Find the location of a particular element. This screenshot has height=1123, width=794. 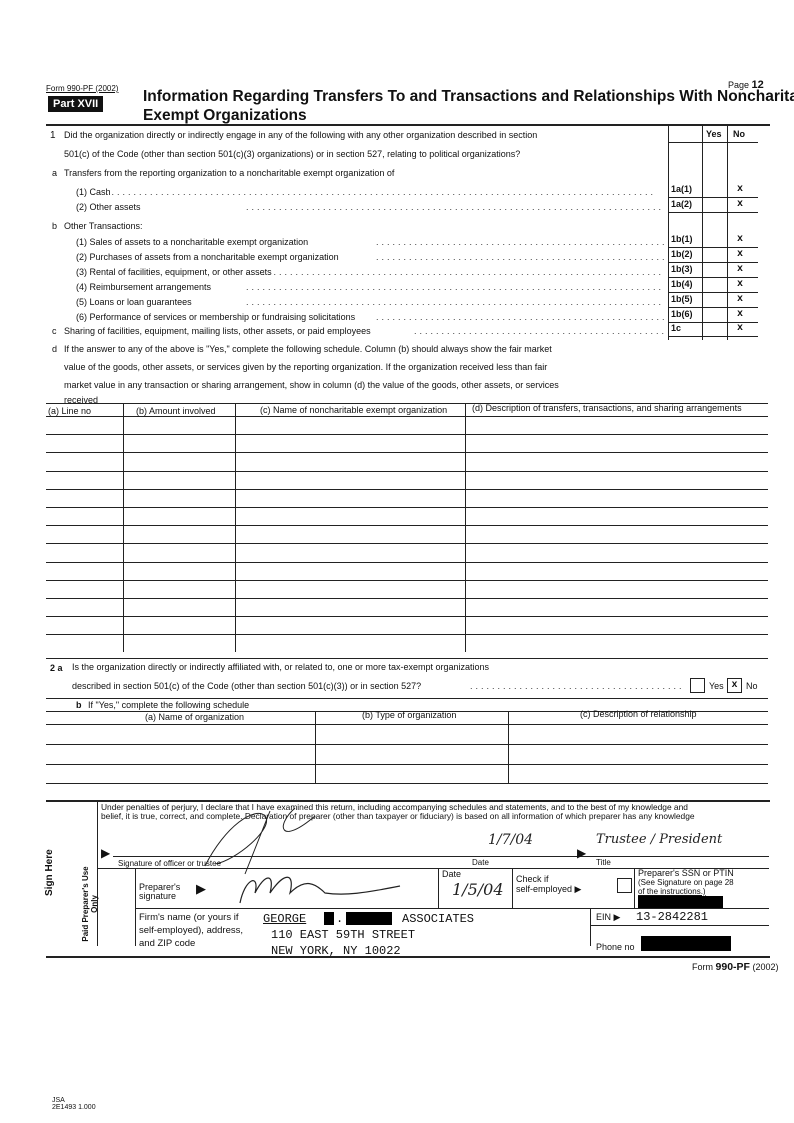

jsa-2: 2E1493 1.000 is located at coordinates (74, 1107).